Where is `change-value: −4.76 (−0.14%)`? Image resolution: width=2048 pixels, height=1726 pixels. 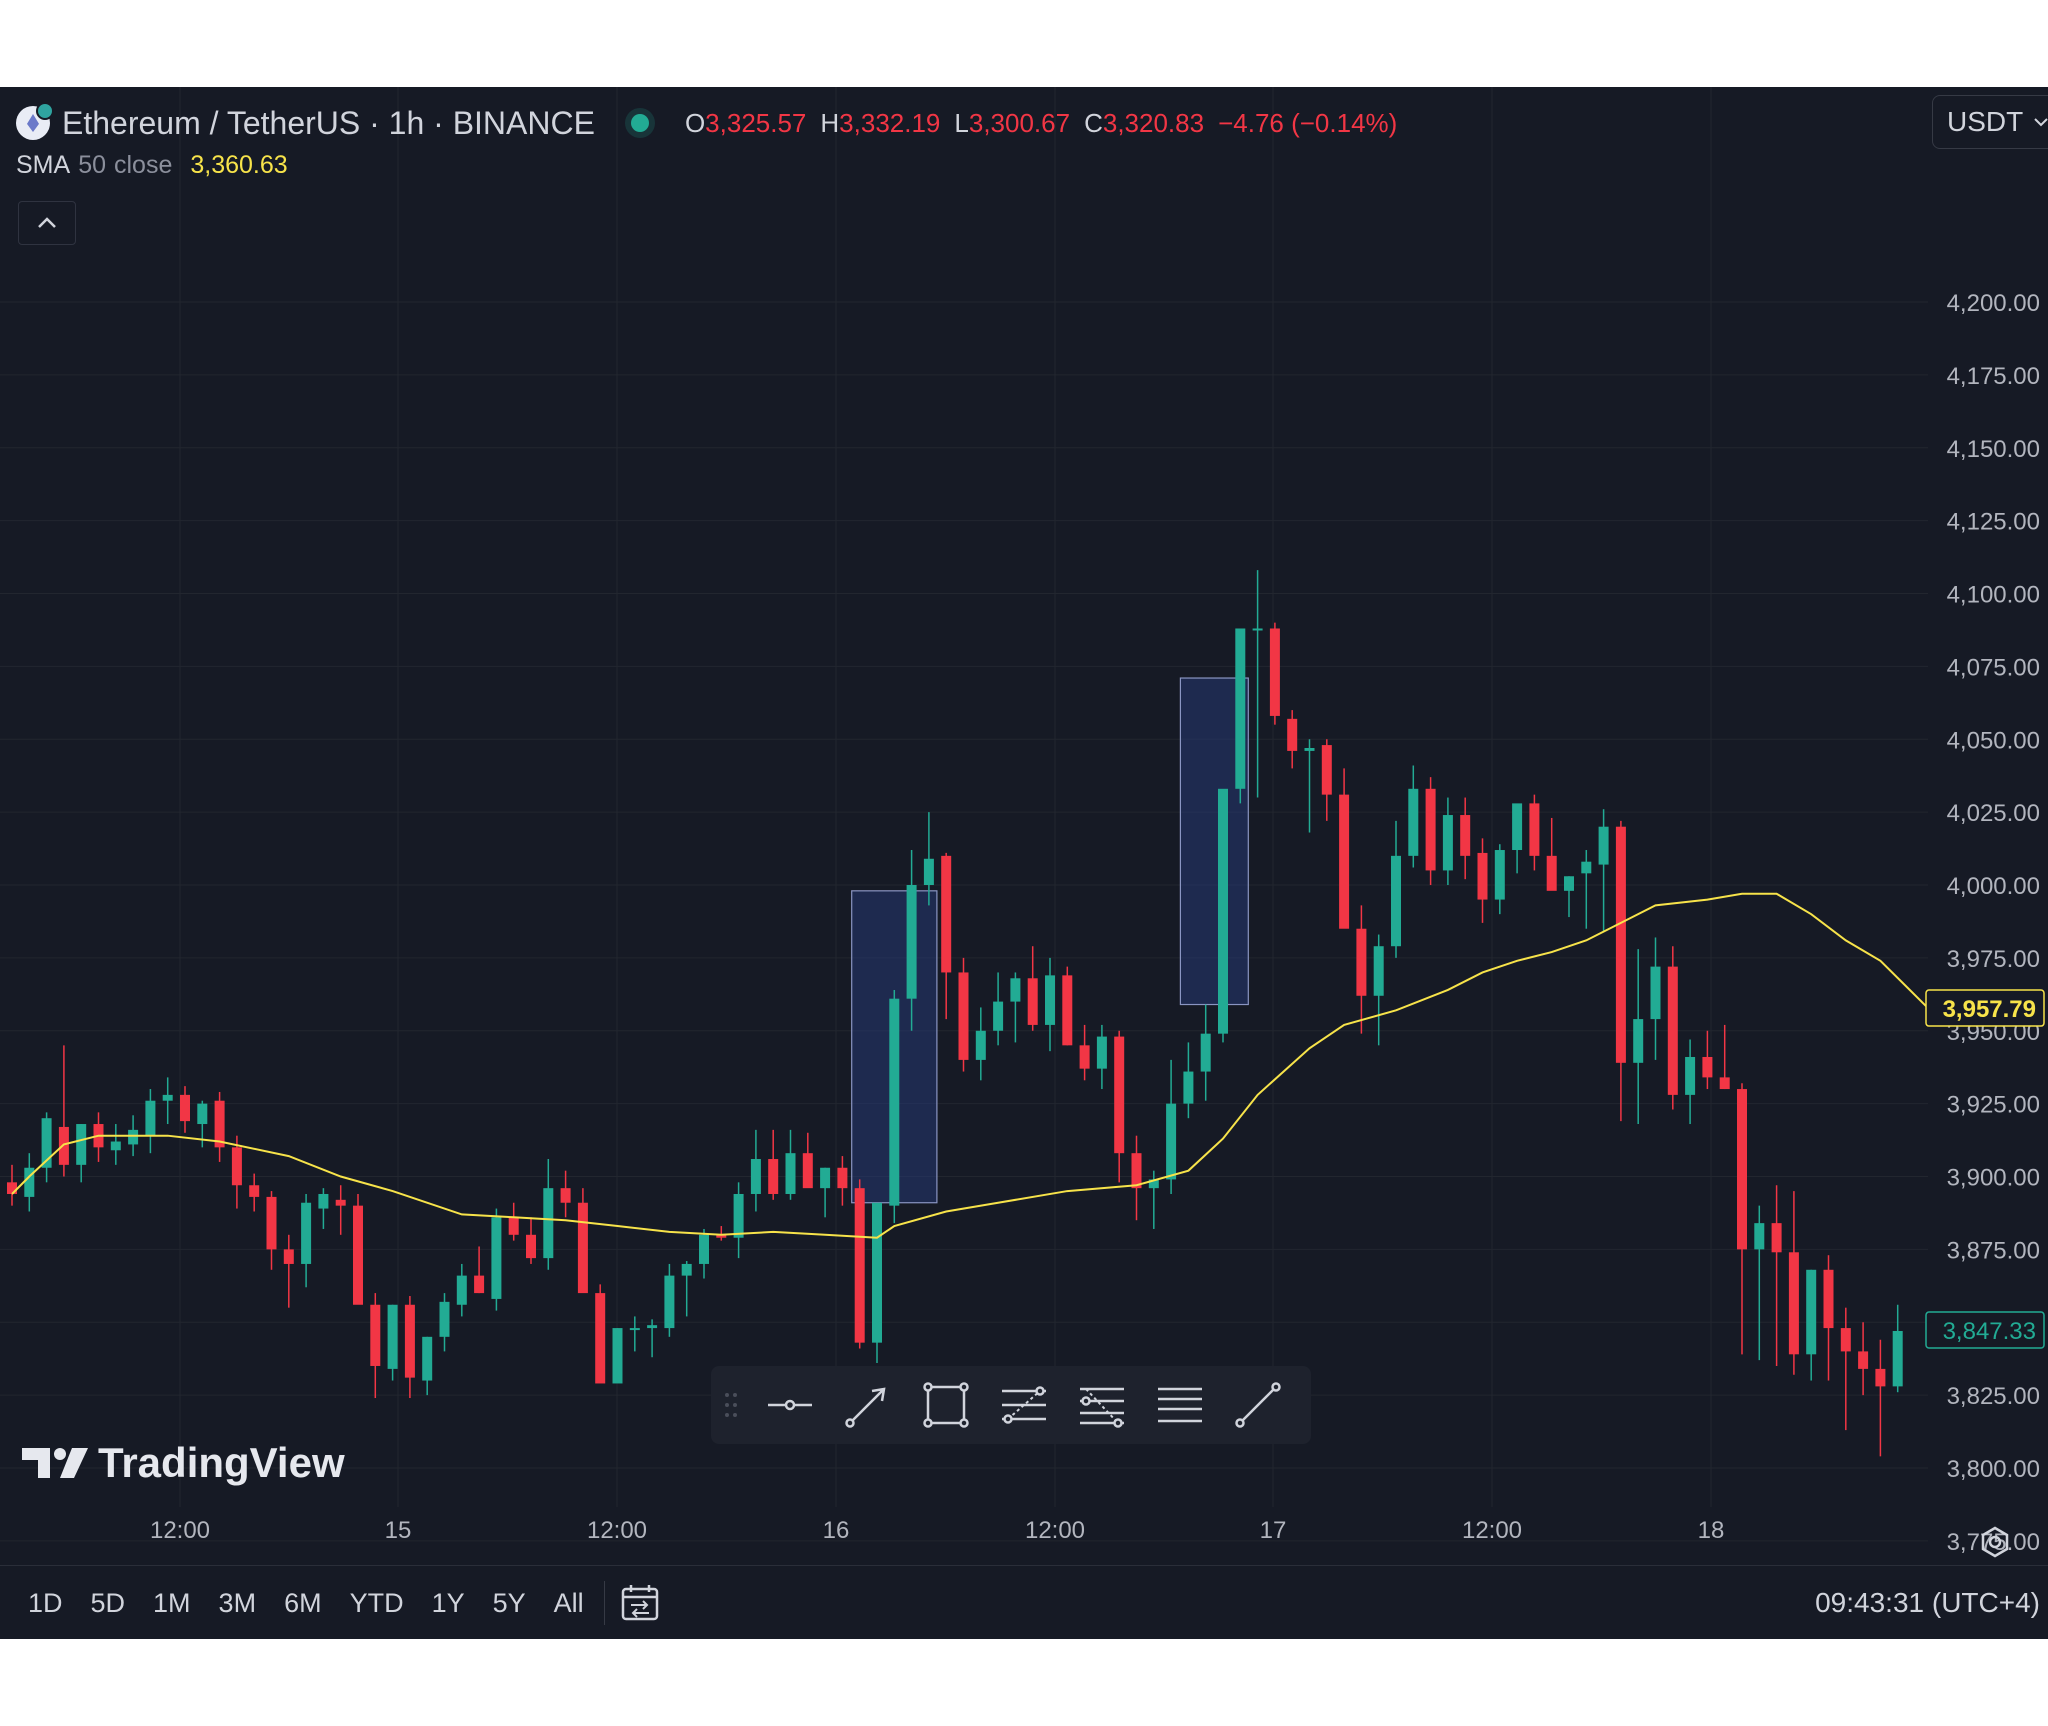 change-value: −4.76 (−0.14%) is located at coordinates (1308, 122).